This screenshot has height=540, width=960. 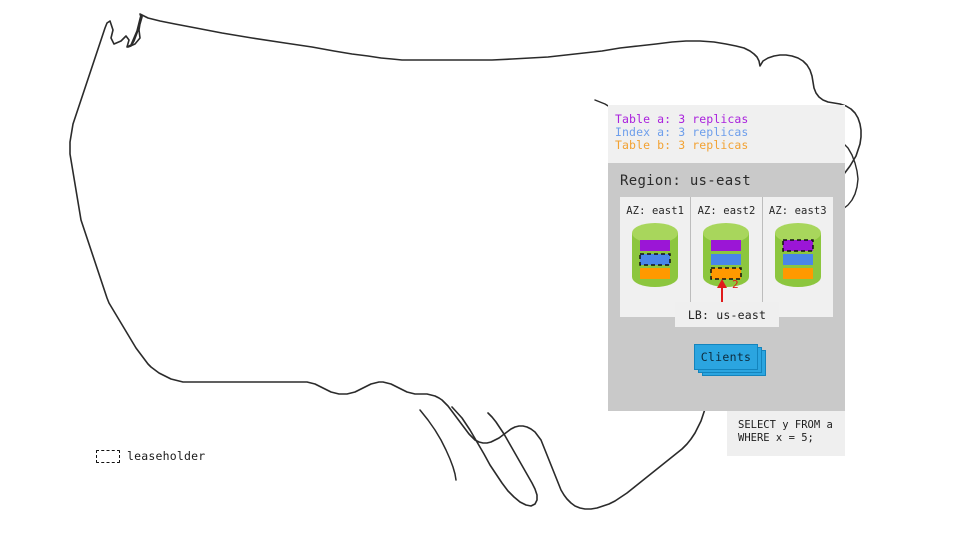 I want to click on range-table-a-east2, so click(x=726, y=245).